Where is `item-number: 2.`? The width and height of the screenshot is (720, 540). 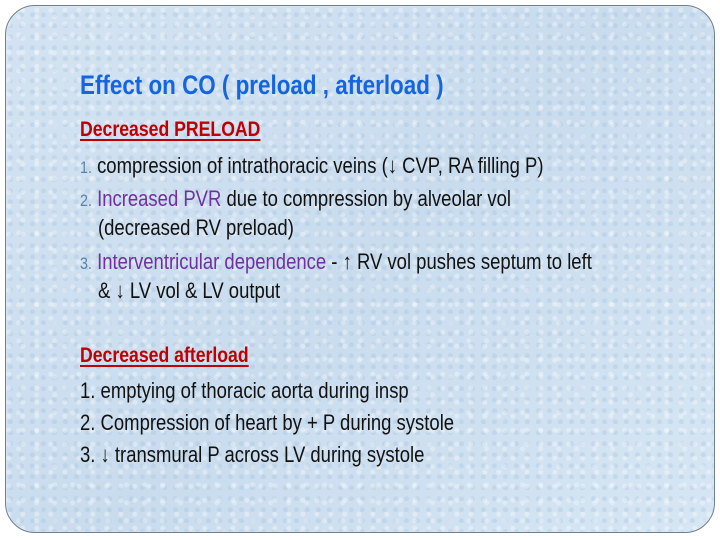 item-number: 2. is located at coordinates (86, 200).